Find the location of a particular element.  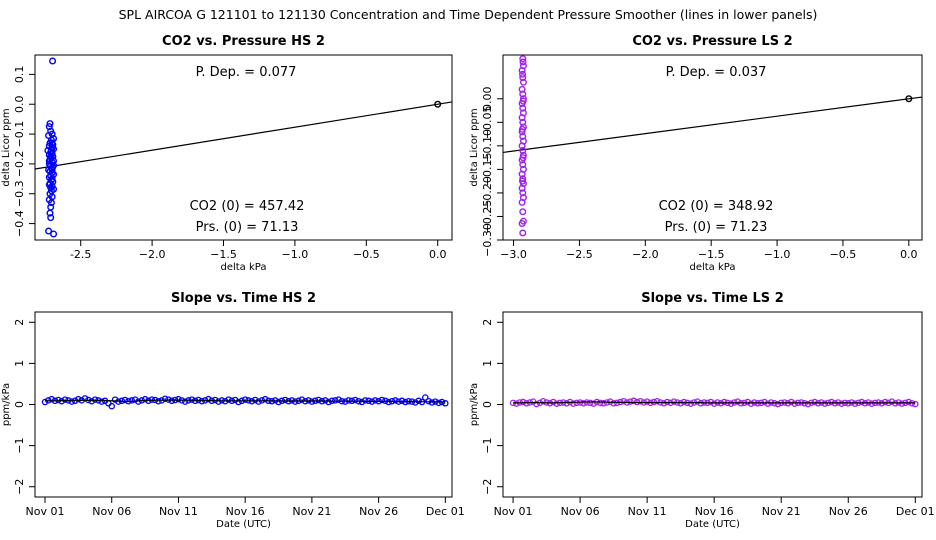

y-tick-label: −0.1 is located at coordinates (19, 134).